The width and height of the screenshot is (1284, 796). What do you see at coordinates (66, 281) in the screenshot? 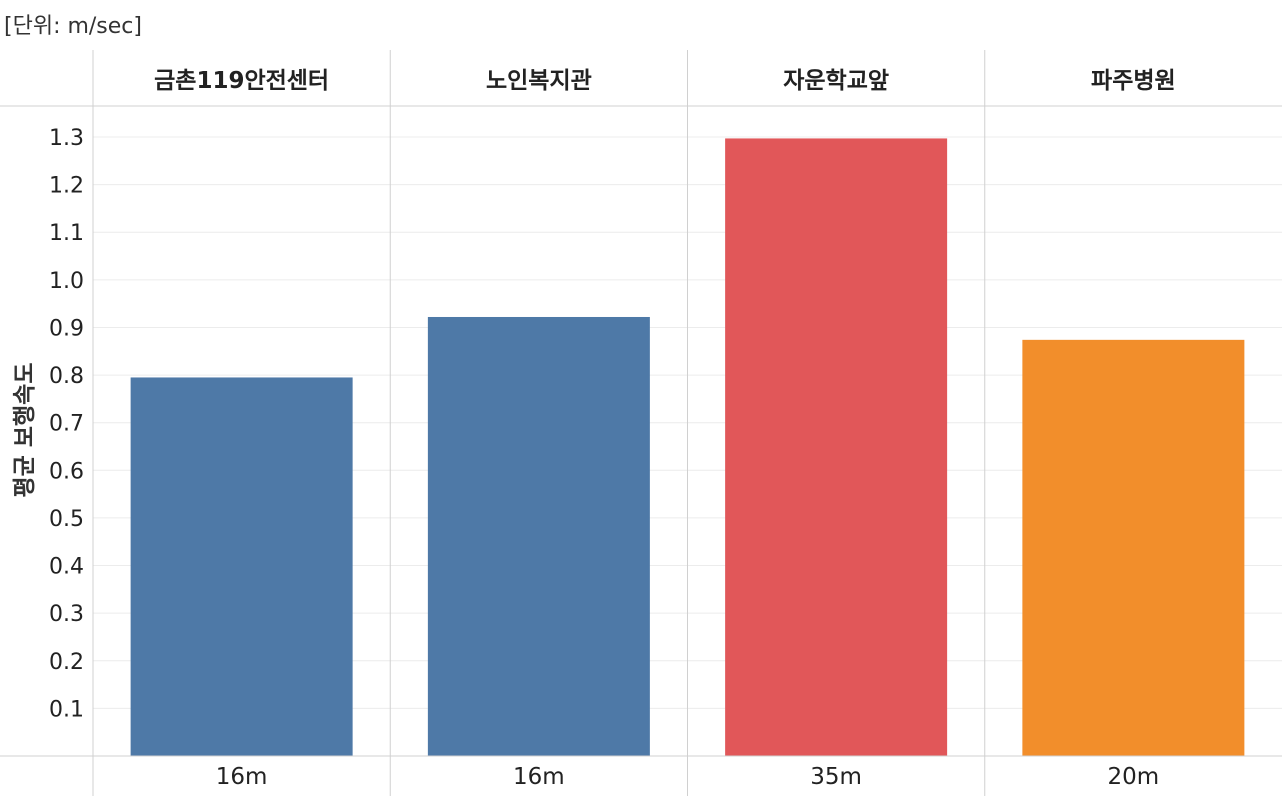
I see `y-tick-label: 1.0` at bounding box center [66, 281].